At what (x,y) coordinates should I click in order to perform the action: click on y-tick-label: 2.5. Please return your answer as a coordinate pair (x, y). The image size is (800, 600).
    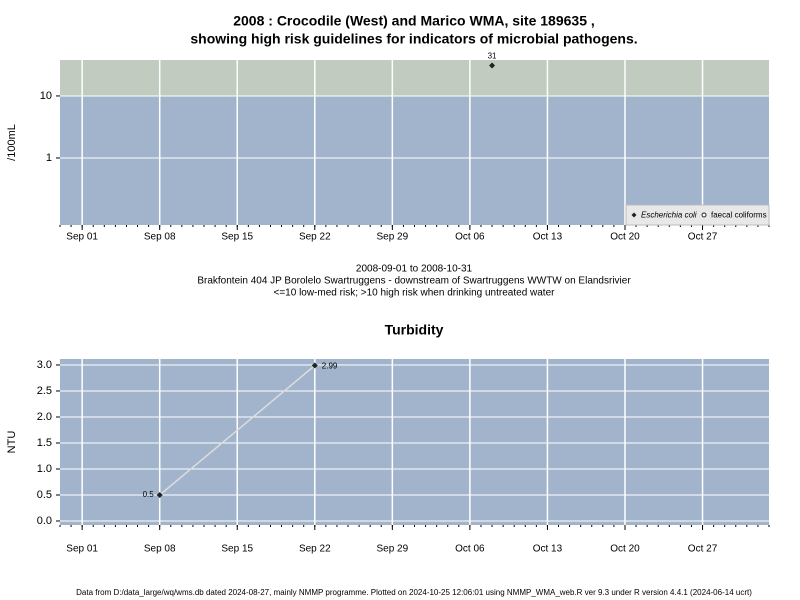
    Looking at the image, I should click on (44, 391).